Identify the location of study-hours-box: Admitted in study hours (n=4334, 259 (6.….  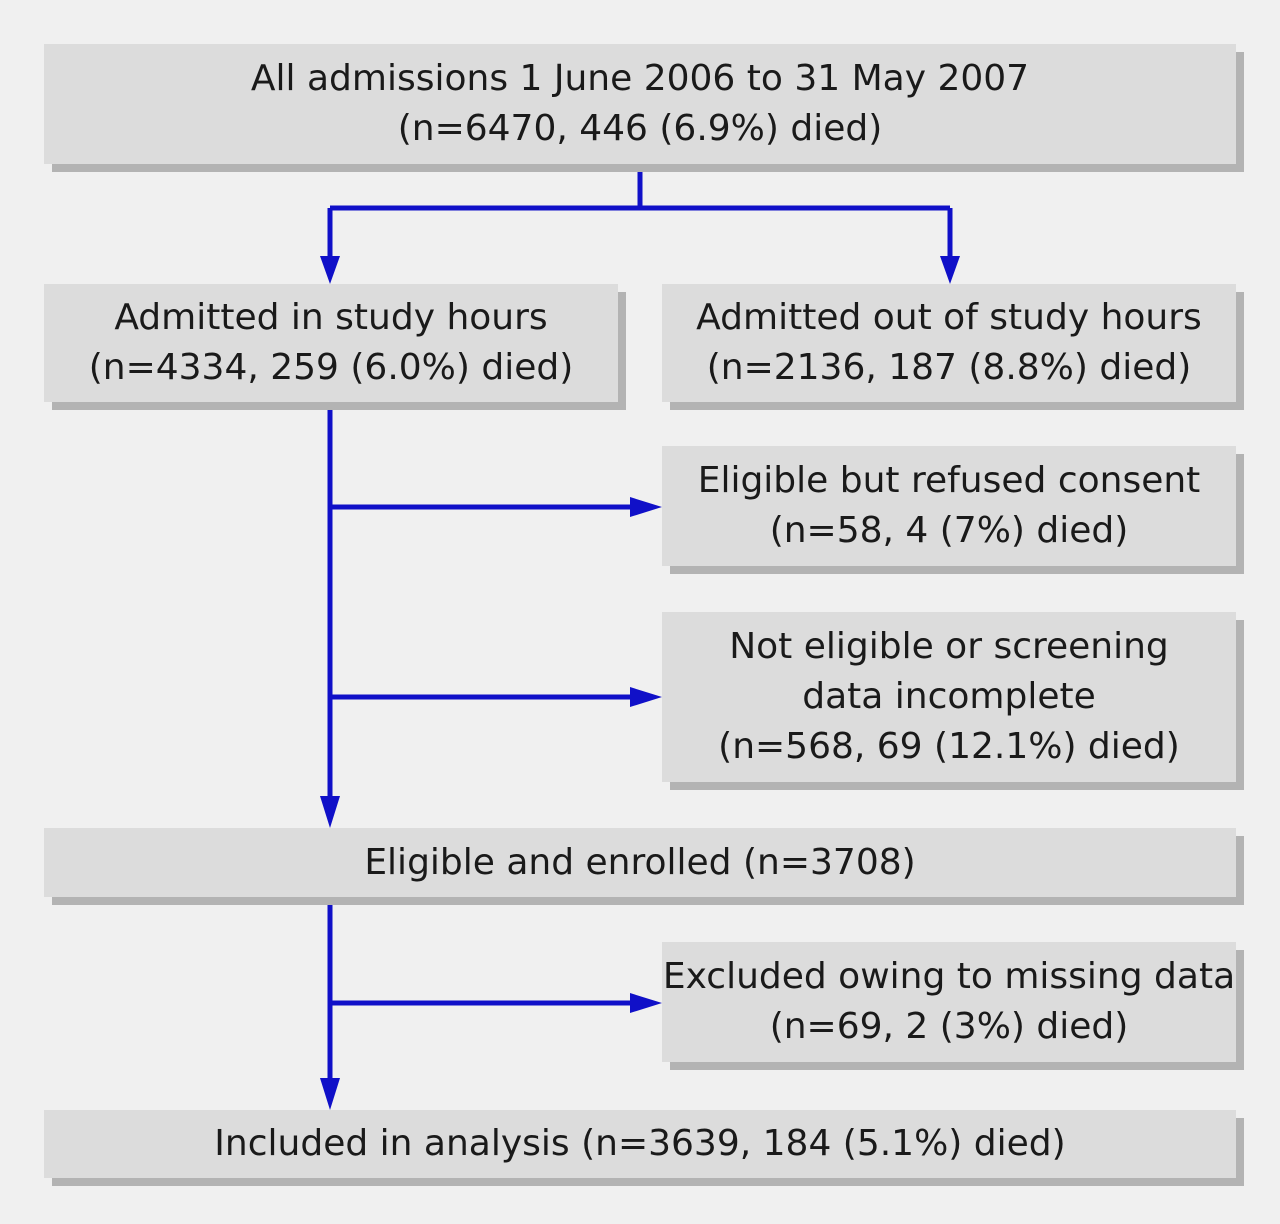
(331, 343).